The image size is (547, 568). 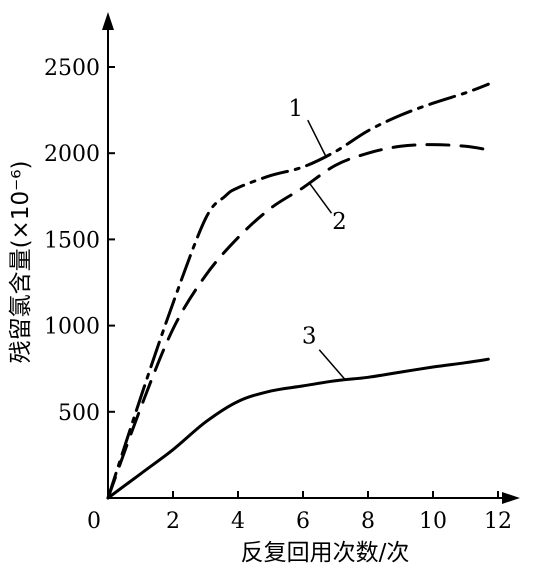 What do you see at coordinates (339, 222) in the screenshot?
I see `curve-label: 2` at bounding box center [339, 222].